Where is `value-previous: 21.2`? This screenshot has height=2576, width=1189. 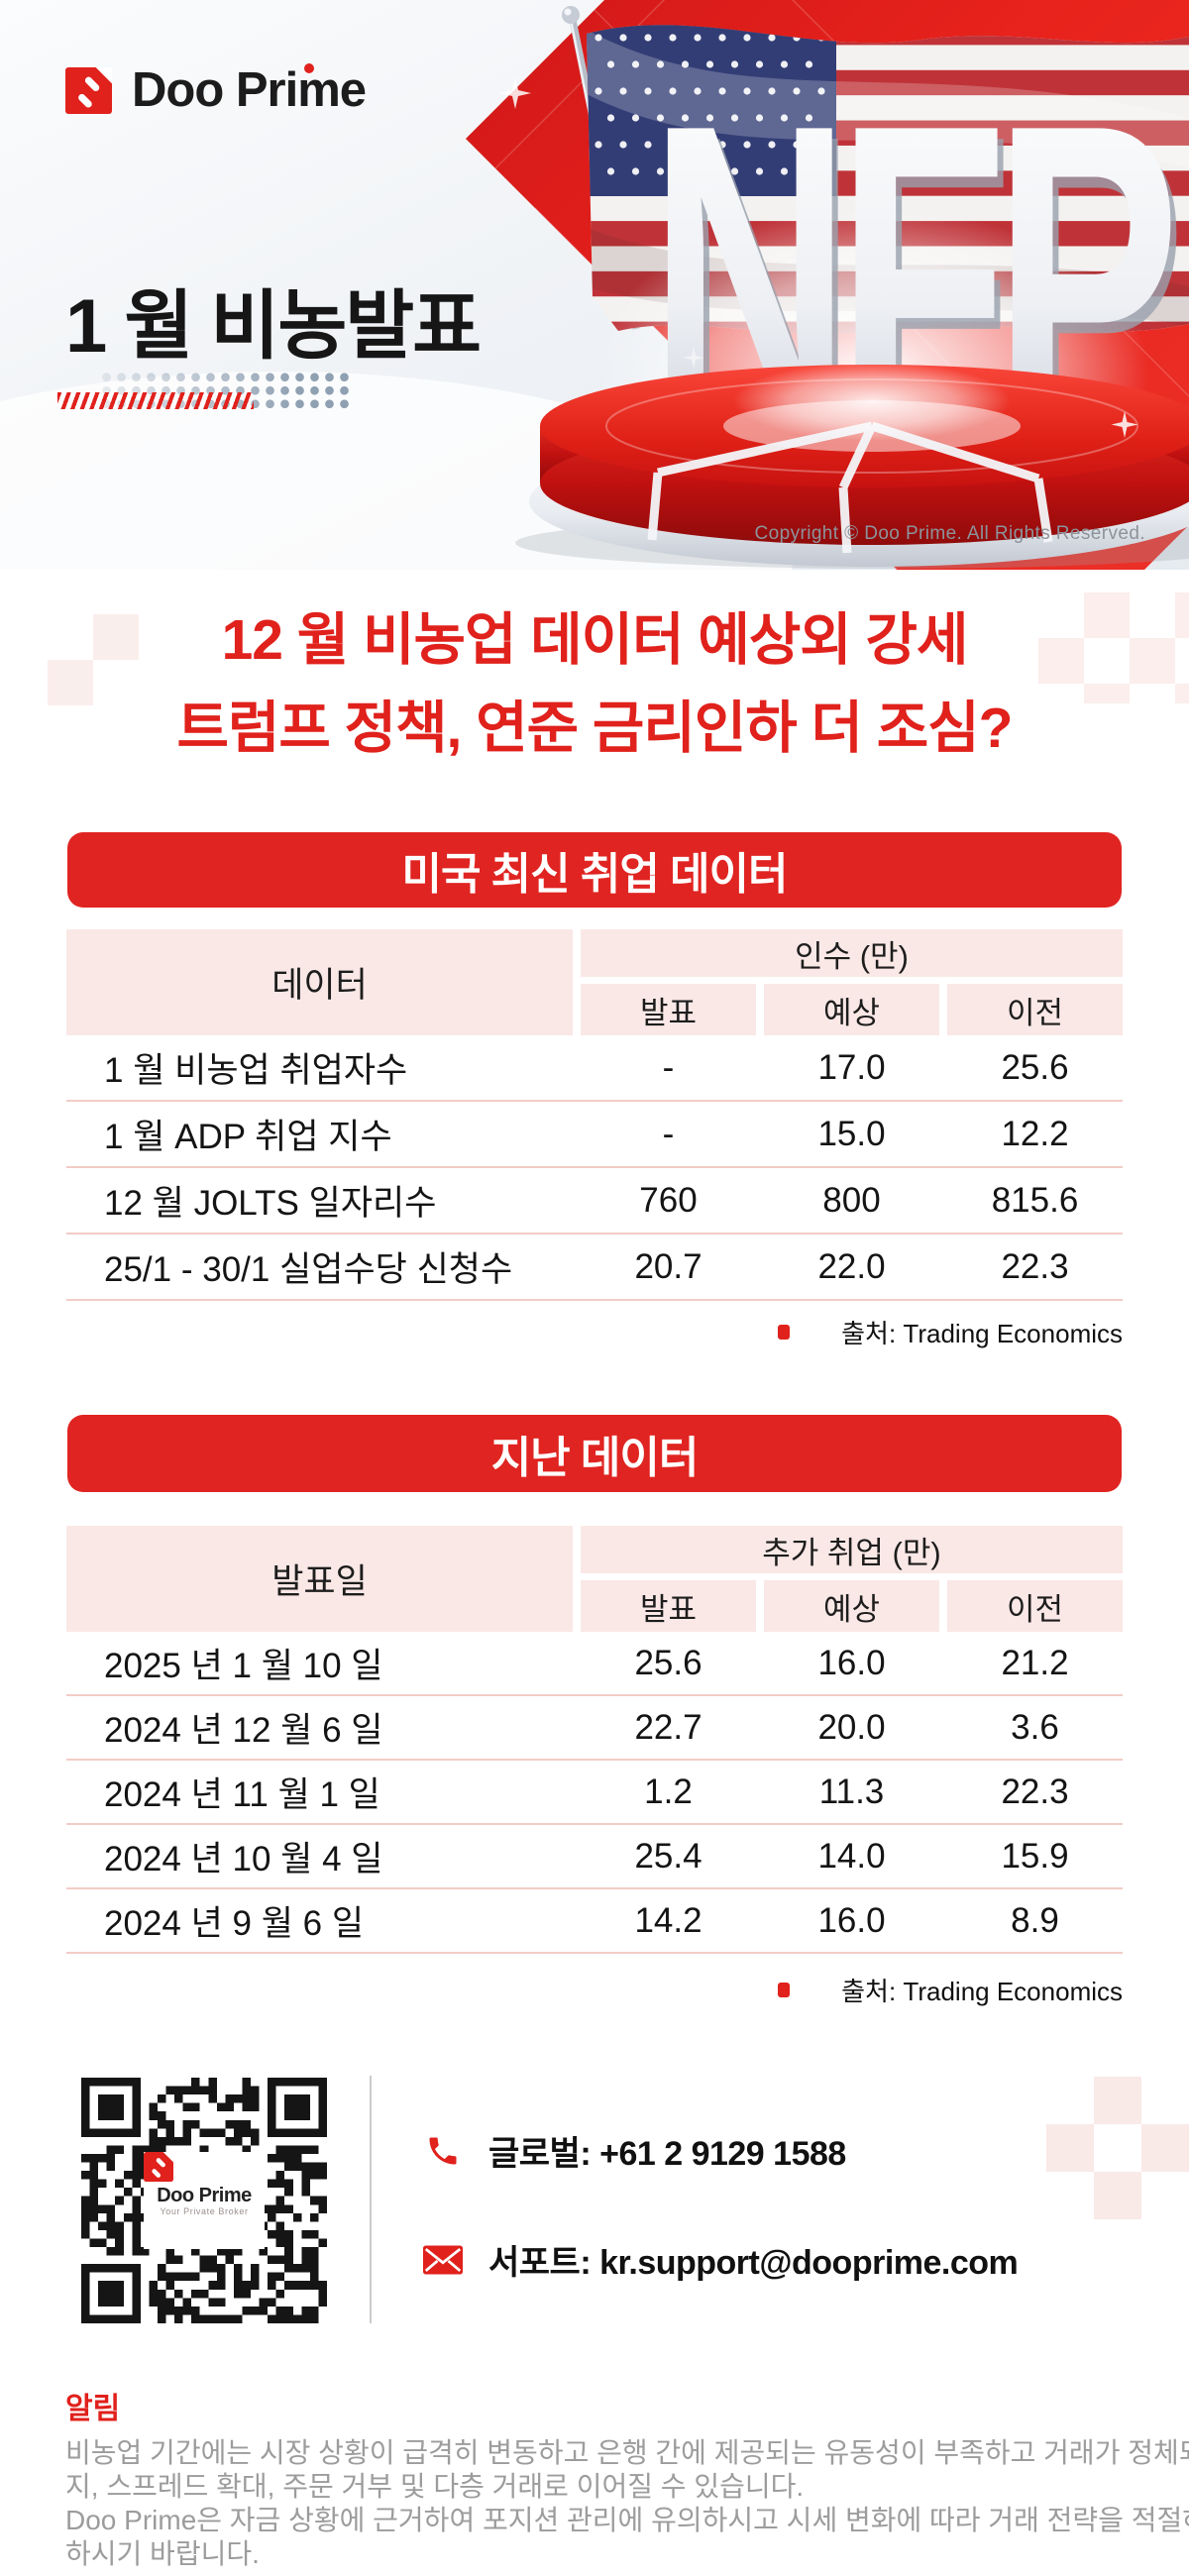 value-previous: 21.2 is located at coordinates (1035, 1662).